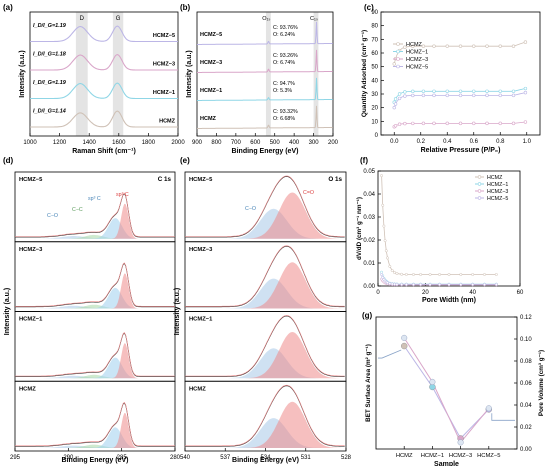  I want to click on y-tick-label: 40, so click(374, 81).